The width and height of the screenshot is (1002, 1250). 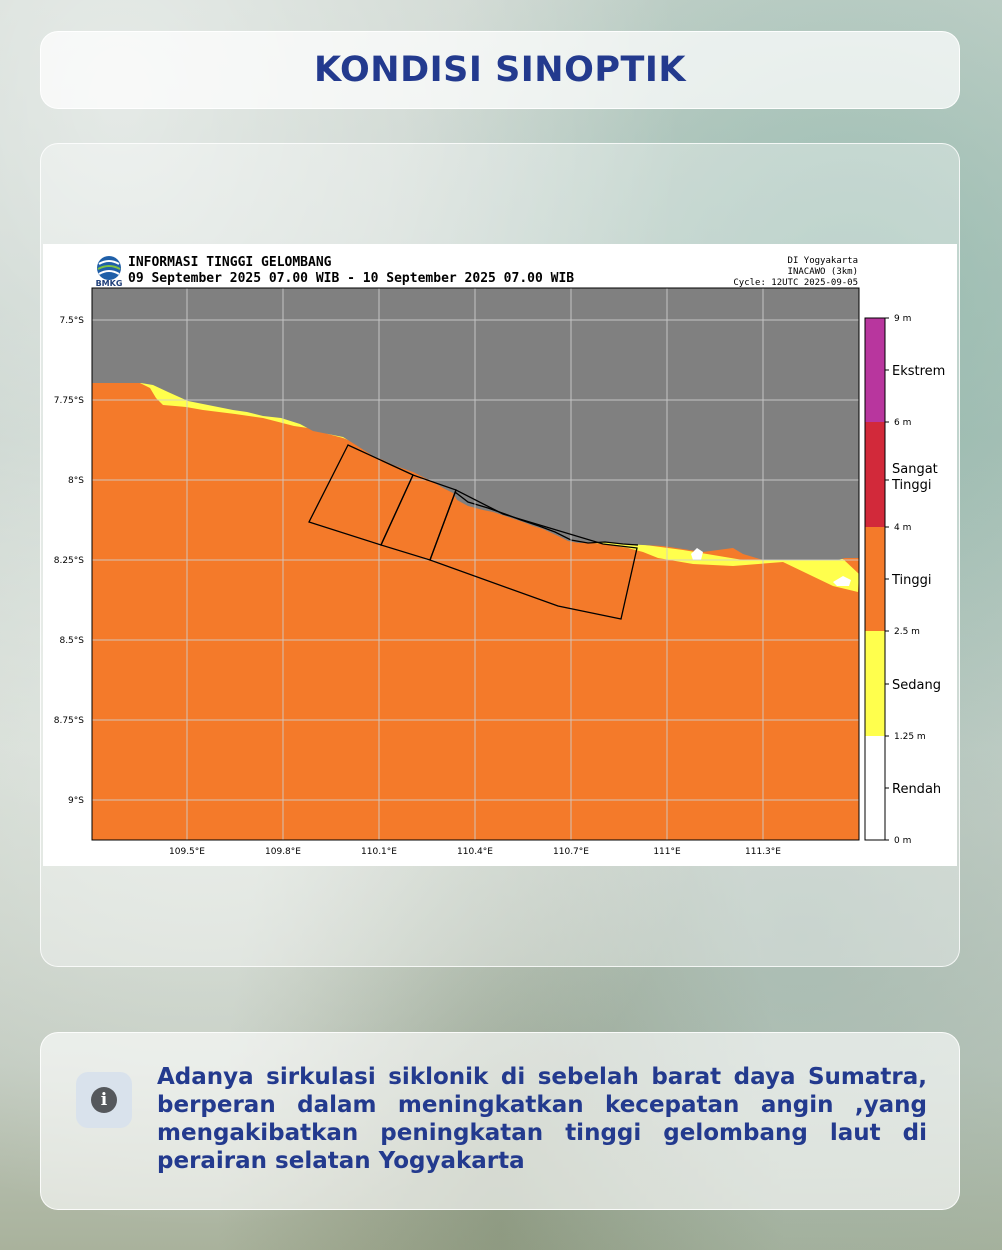 I want to click on legend-tick: 1.25 m, so click(x=910, y=737).